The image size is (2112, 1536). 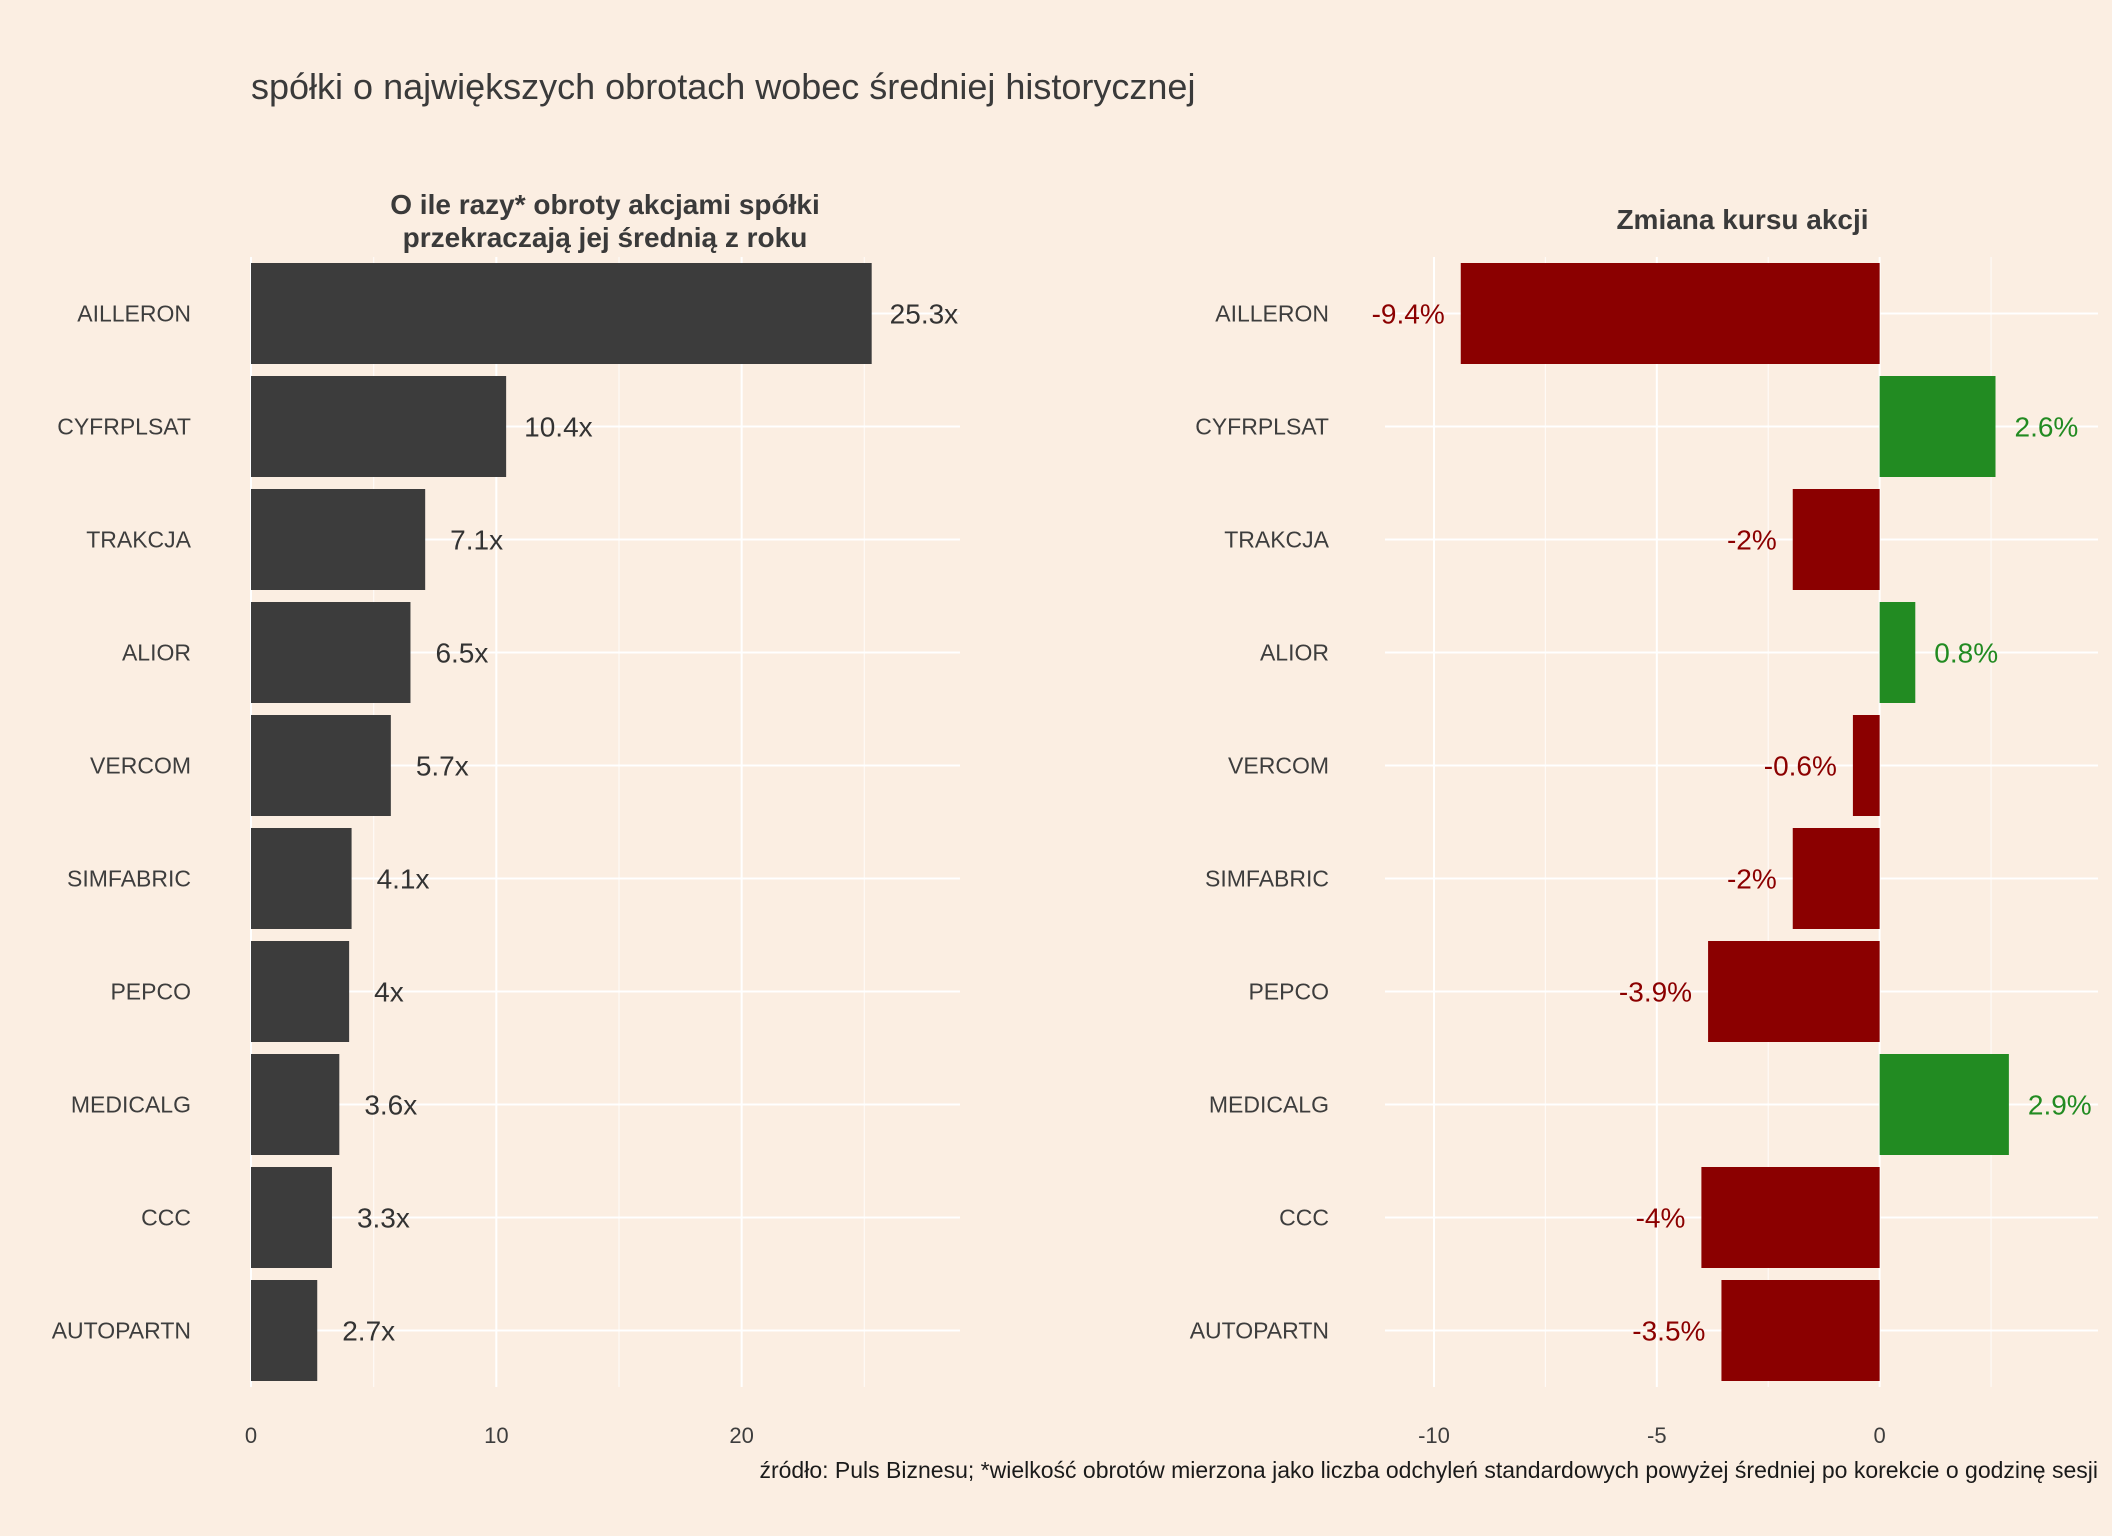 I want to click on left-category-label: ALIOR, so click(x=156, y=653).